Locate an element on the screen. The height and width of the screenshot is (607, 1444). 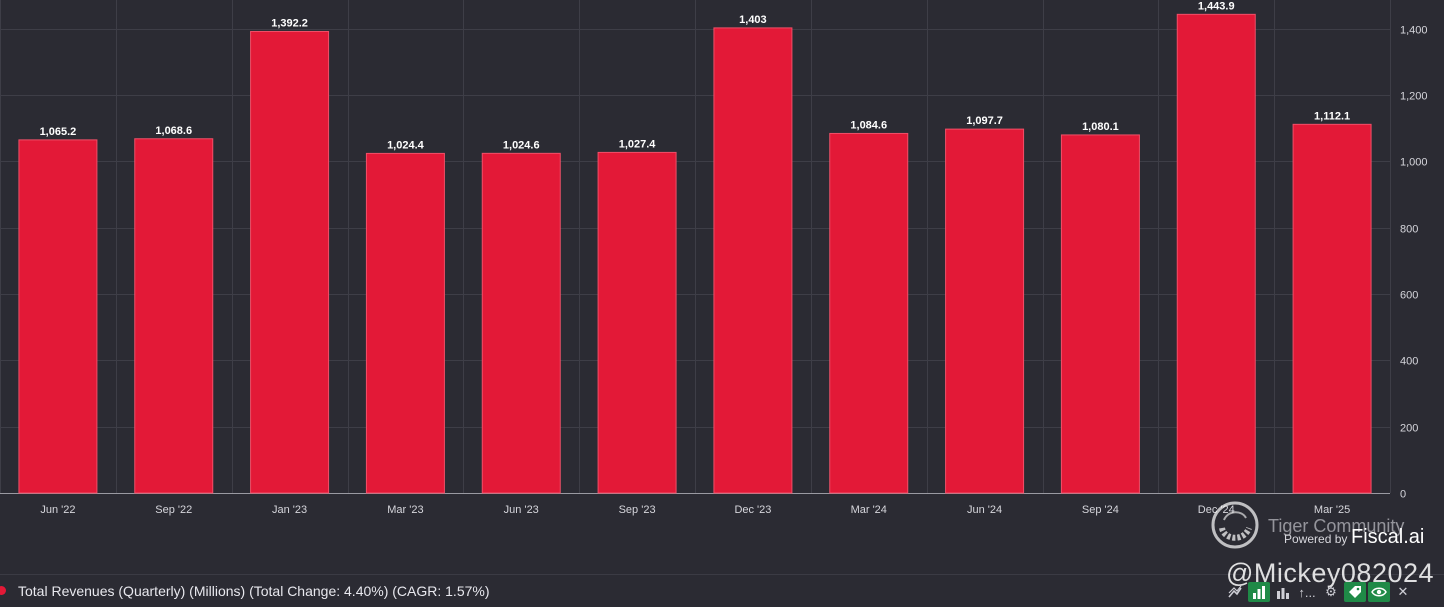
bar-value-label: 1,403 is located at coordinates (753, 20).